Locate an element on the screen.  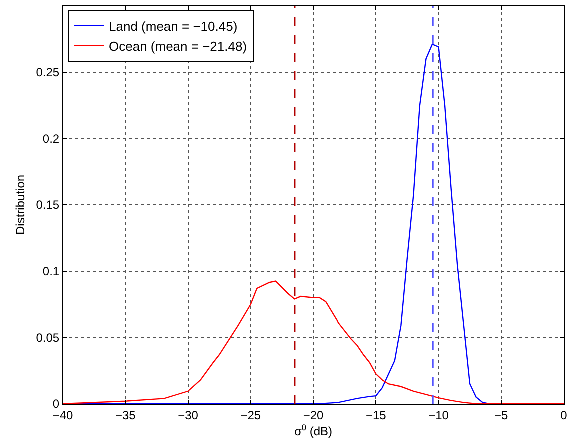
y-tick-label: 0.05 is located at coordinates (48, 337).